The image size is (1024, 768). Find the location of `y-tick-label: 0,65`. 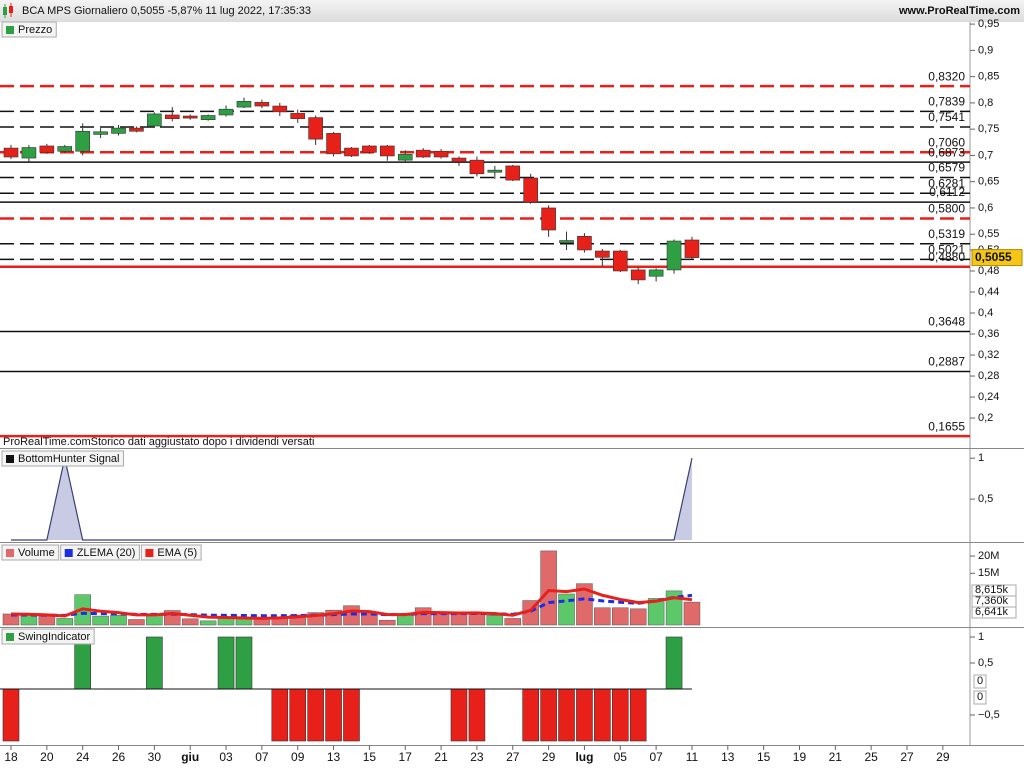

y-tick-label: 0,65 is located at coordinates (988, 182).